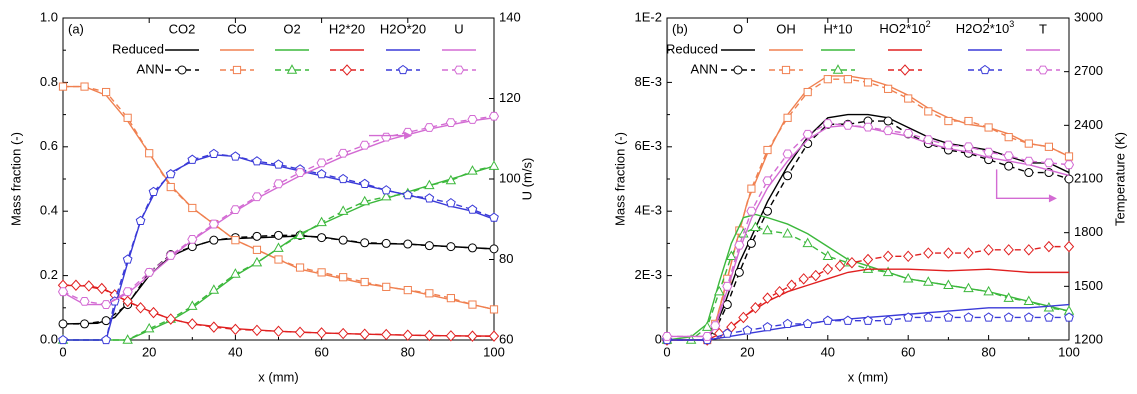  I want to click on panel-label: (b), so click(680, 28).